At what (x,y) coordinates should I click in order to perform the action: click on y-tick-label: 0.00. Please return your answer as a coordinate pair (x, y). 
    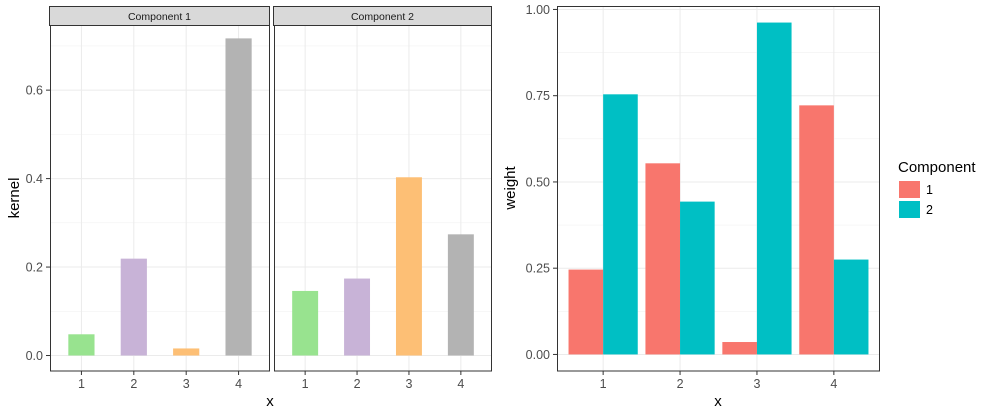
    Looking at the image, I should click on (538, 355).